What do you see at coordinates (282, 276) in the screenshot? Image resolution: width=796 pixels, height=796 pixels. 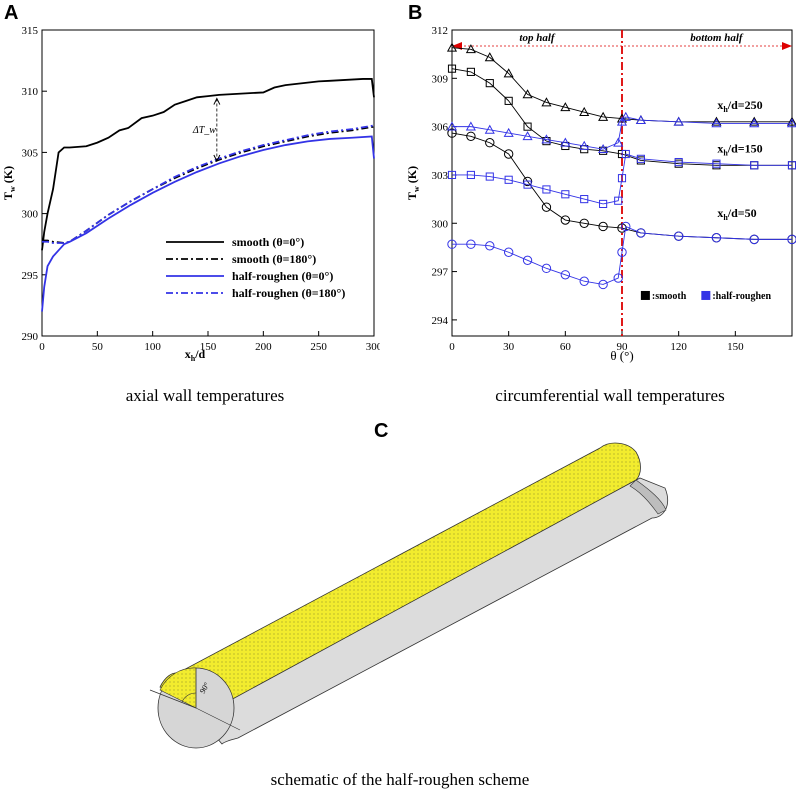 I see `legend-label-3: half-roughen (θ=0°)` at bounding box center [282, 276].